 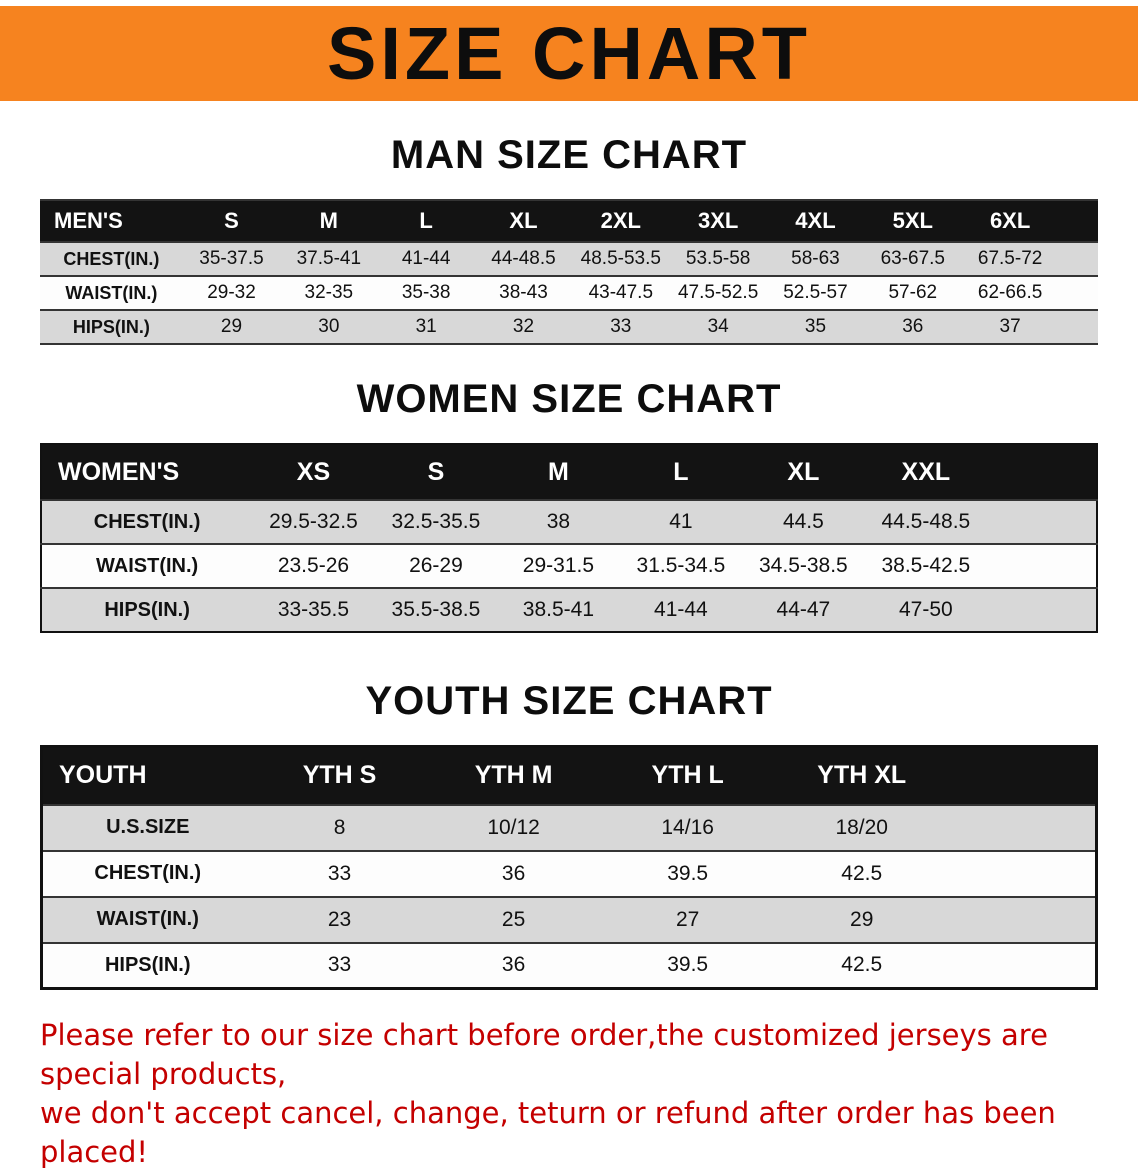 What do you see at coordinates (569, 53) in the screenshot?
I see `size-chart-banner: SIZE CHART` at bounding box center [569, 53].